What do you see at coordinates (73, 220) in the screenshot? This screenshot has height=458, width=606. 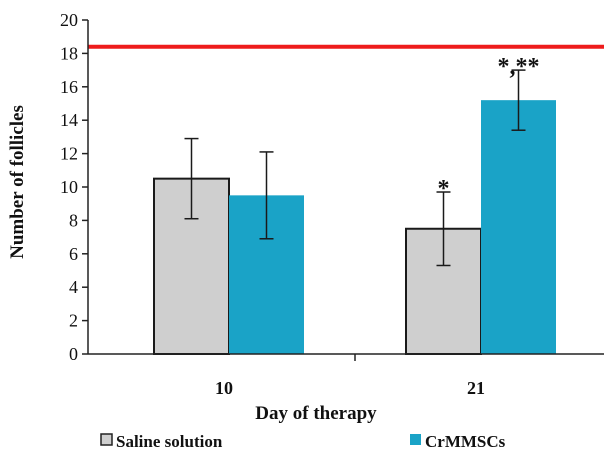 I see `y-tick-label-8: 8` at bounding box center [73, 220].